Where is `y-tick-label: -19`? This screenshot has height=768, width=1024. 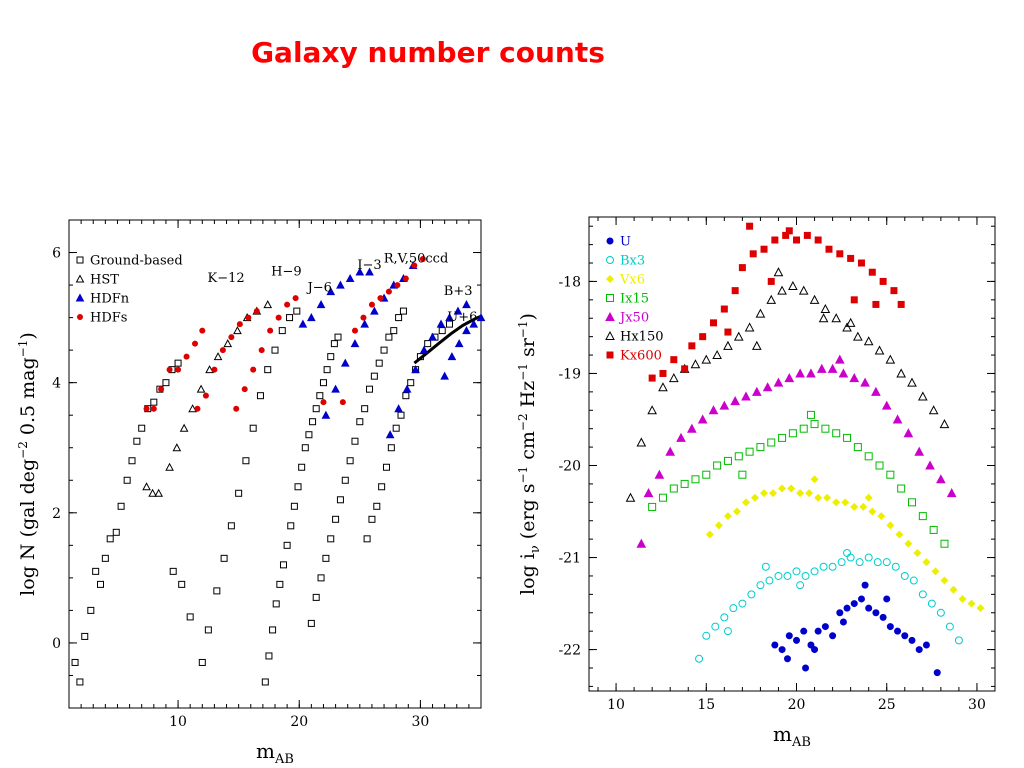 y-tick-label: -19 is located at coordinates (569, 374).